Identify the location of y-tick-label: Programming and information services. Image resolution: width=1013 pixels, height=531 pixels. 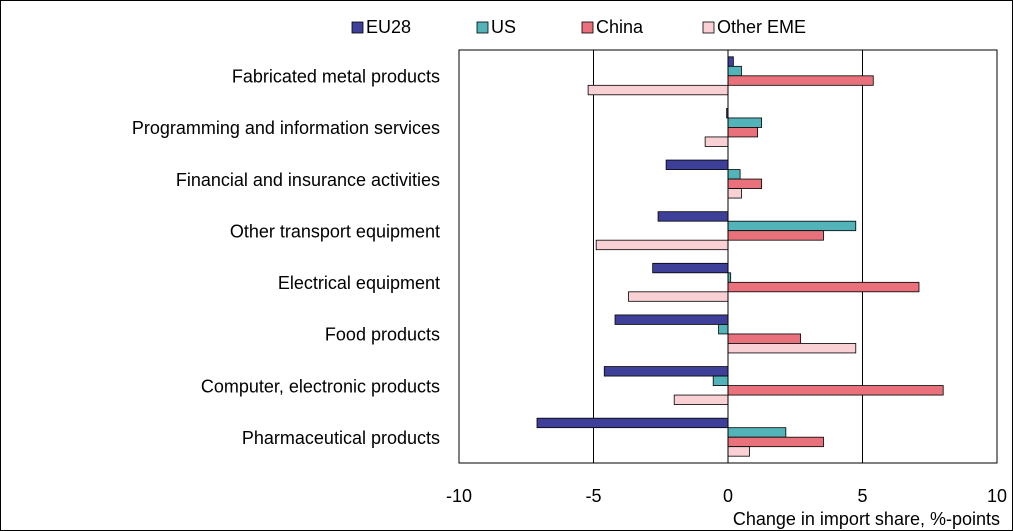
(286, 128).